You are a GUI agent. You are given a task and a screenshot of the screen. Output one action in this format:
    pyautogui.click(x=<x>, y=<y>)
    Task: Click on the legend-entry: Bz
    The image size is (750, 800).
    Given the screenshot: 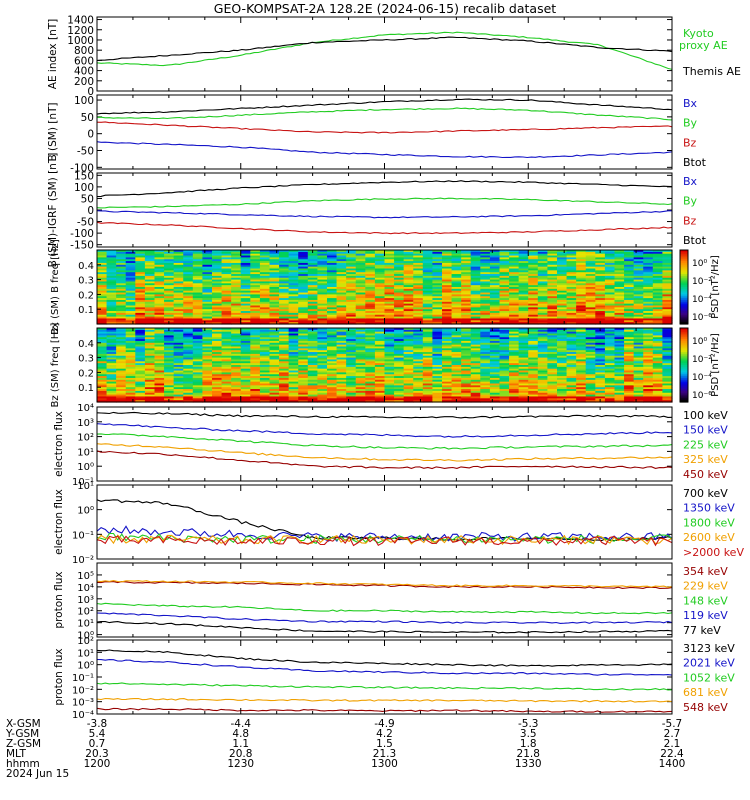 What is the action you would take?
    pyautogui.click(x=690, y=220)
    